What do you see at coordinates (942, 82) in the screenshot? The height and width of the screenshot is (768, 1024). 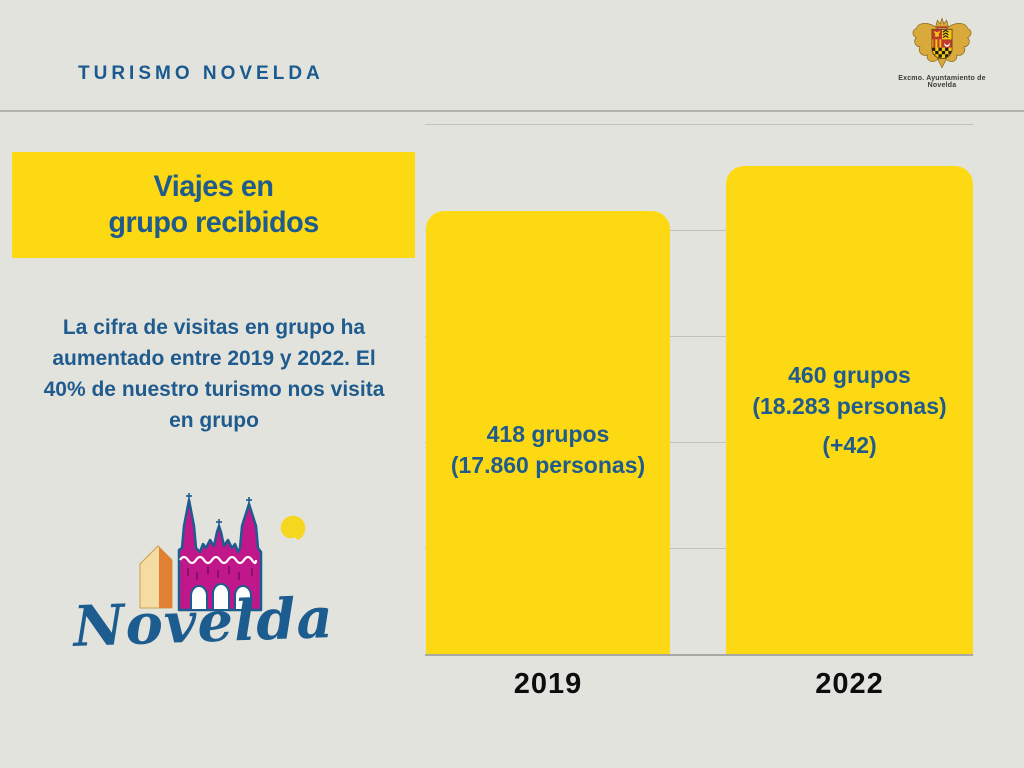 I see `crest-caption: Excmo. Ayuntamiento de Novelda` at bounding box center [942, 82].